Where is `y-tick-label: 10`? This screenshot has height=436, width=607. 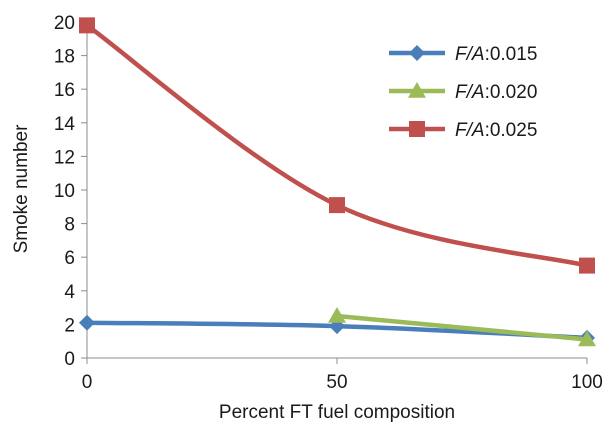 y-tick-label: 10 is located at coordinates (64, 191).